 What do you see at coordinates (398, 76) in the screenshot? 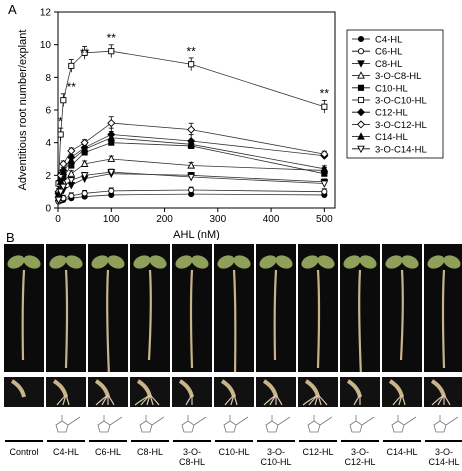
I see `legend-entry: 3-O-C8-HL` at bounding box center [398, 76].